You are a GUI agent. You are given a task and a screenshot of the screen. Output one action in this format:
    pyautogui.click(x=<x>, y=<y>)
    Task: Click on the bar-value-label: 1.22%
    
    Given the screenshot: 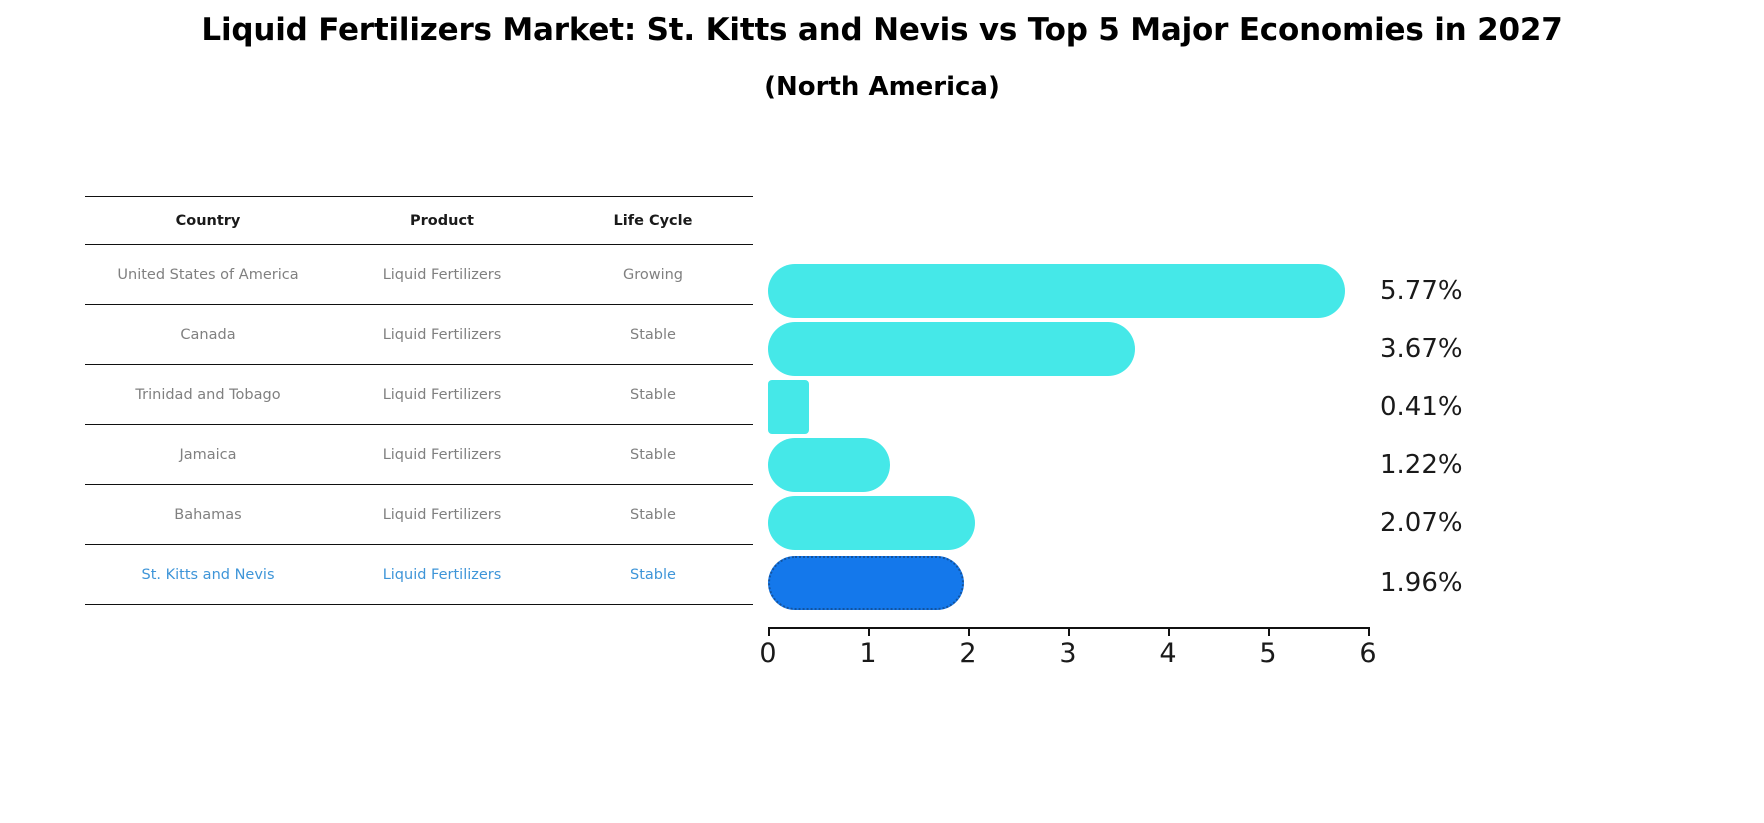 What is the action you would take?
    pyautogui.click(x=1421, y=465)
    